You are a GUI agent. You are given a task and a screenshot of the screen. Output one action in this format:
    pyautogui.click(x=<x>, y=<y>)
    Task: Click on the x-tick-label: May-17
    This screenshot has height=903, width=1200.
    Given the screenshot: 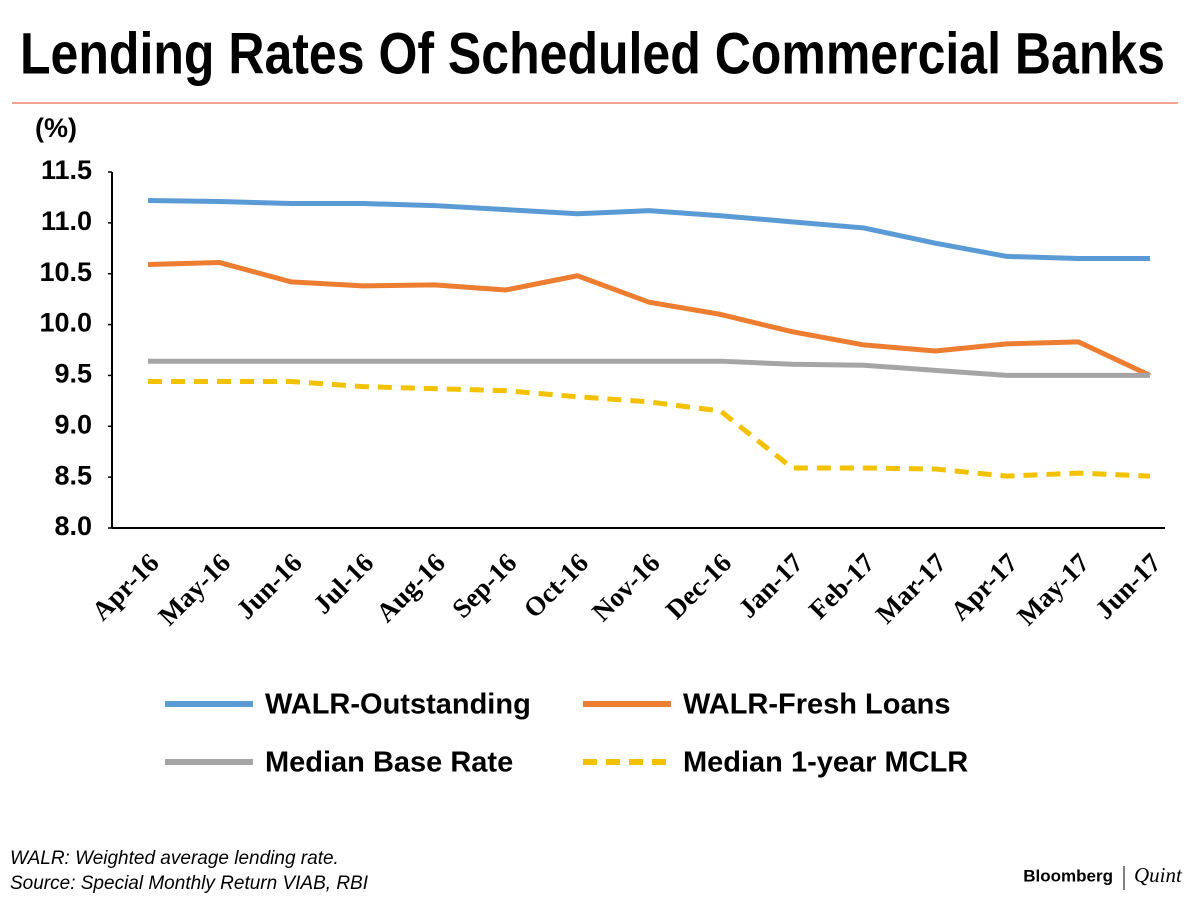 What is the action you would take?
    pyautogui.click(x=1053, y=589)
    